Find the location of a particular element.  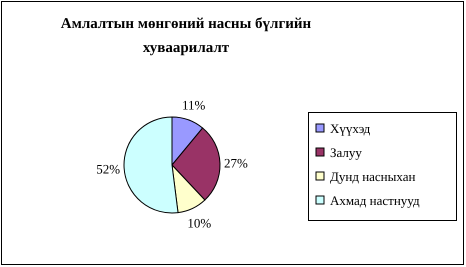

chart-title: Амлалтын мөнгөний насны бүлгийн хуваарилалт is located at coordinates (186, 36).